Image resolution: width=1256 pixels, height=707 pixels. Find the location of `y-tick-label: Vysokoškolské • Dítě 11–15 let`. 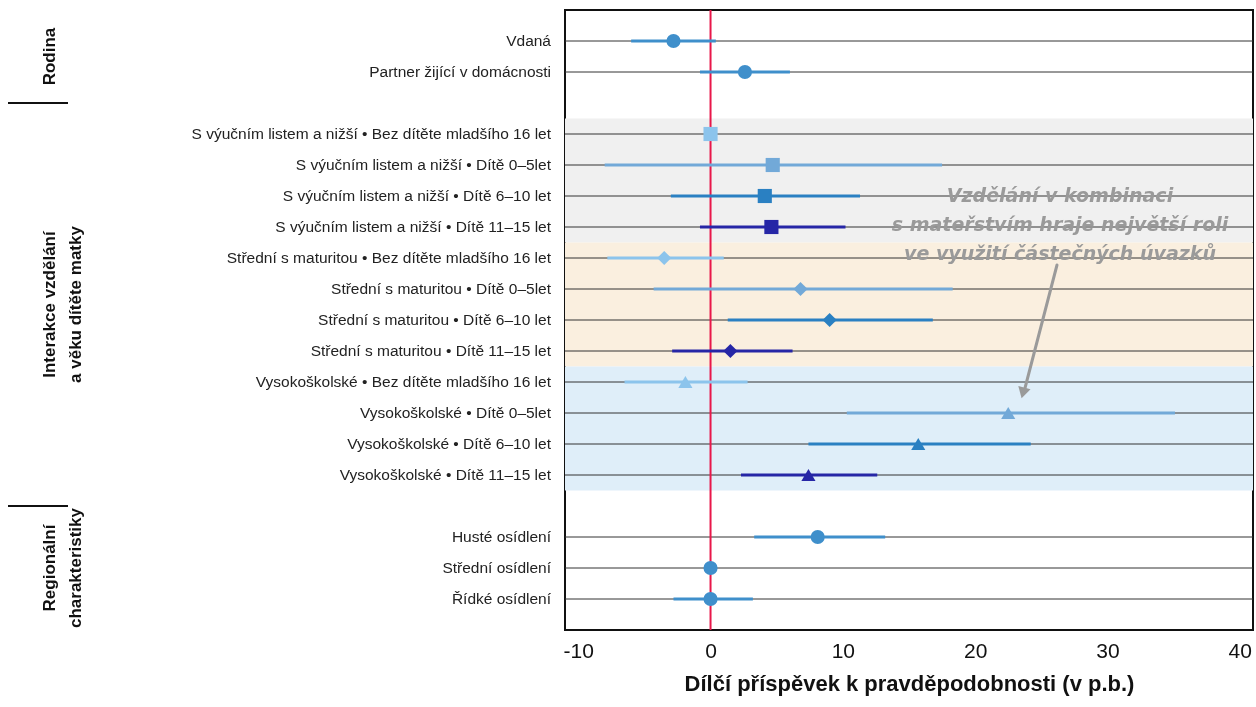

y-tick-label: Vysokoškolské • Dítě 11–15 let is located at coordinates (445, 474).